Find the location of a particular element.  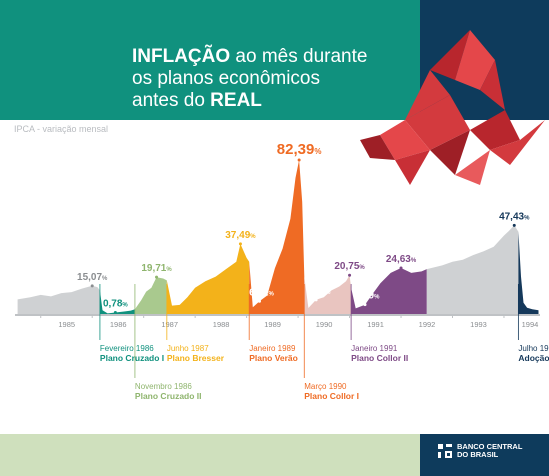

x-tick-label: 1985 is located at coordinates (66, 324).